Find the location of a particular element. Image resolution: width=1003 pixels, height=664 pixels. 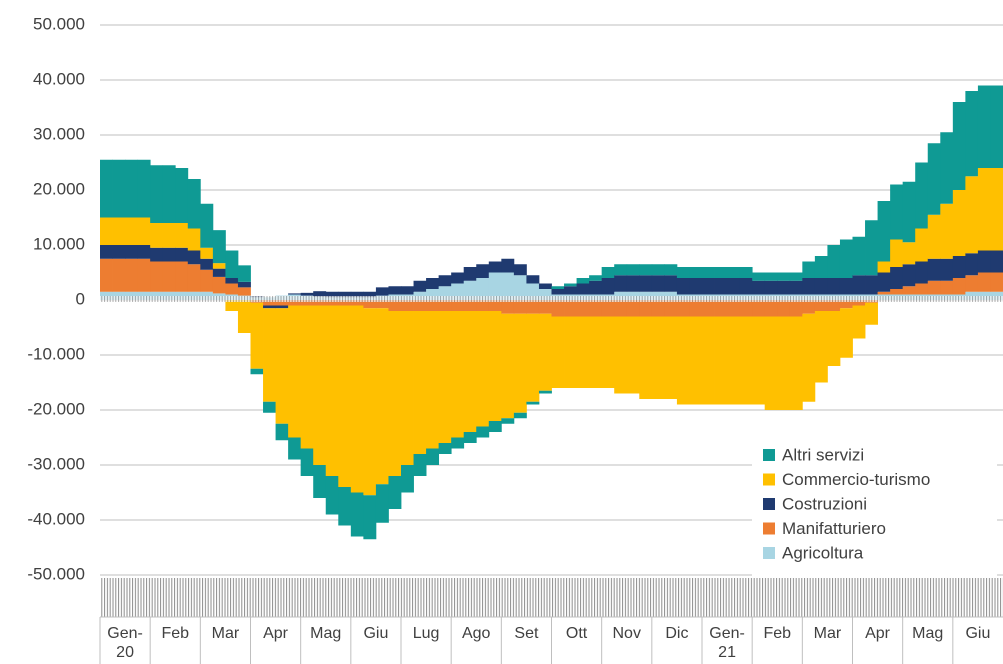

x-tick-label: Feb is located at coordinates (175, 633).